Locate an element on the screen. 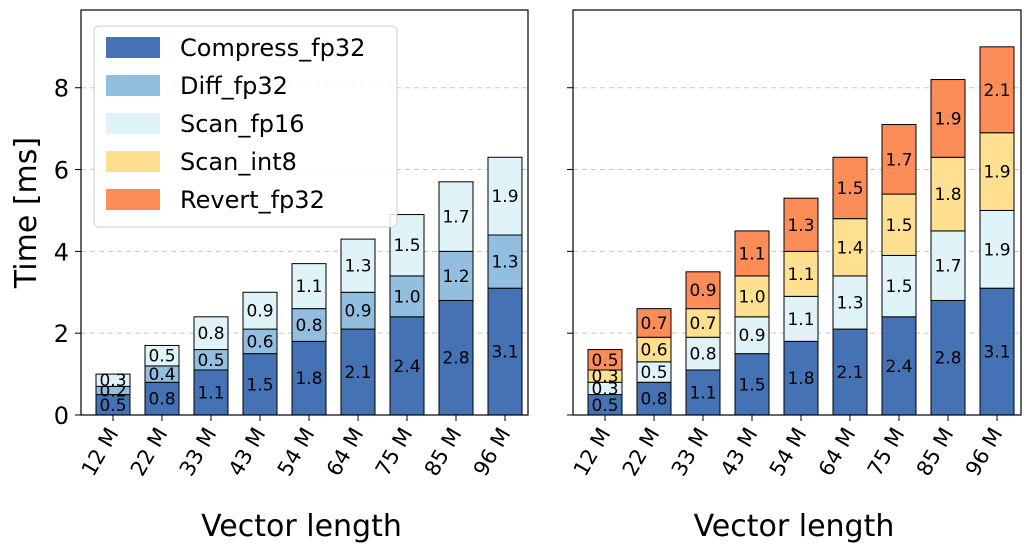 This screenshot has width=1031, height=555. x-tick-label: 33 M is located at coordinates (690, 452).